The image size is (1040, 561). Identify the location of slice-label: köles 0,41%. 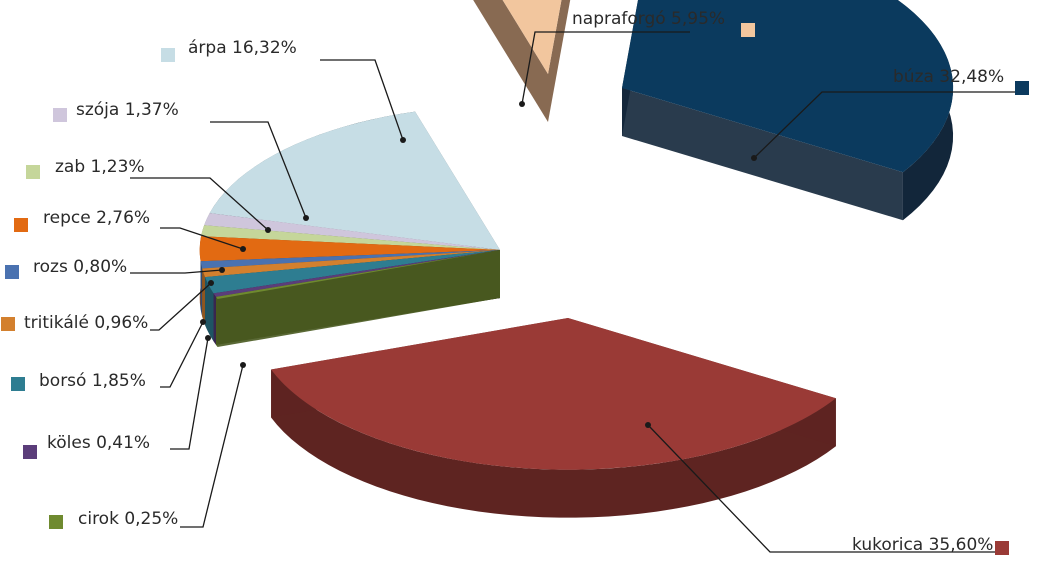
(98, 443).